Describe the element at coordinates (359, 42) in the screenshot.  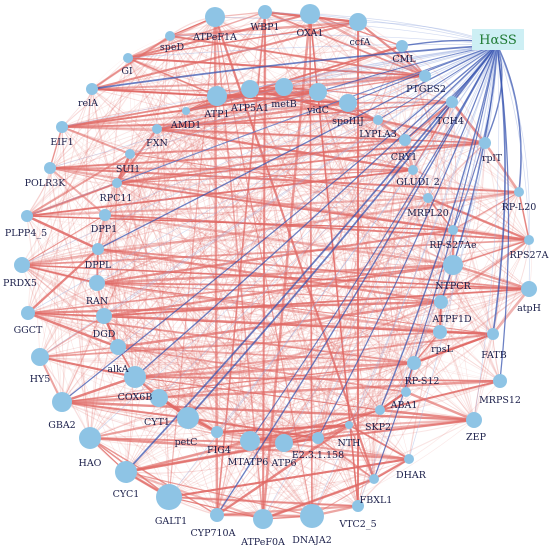
I see `node-label-ccfa: ccfA` at that location.